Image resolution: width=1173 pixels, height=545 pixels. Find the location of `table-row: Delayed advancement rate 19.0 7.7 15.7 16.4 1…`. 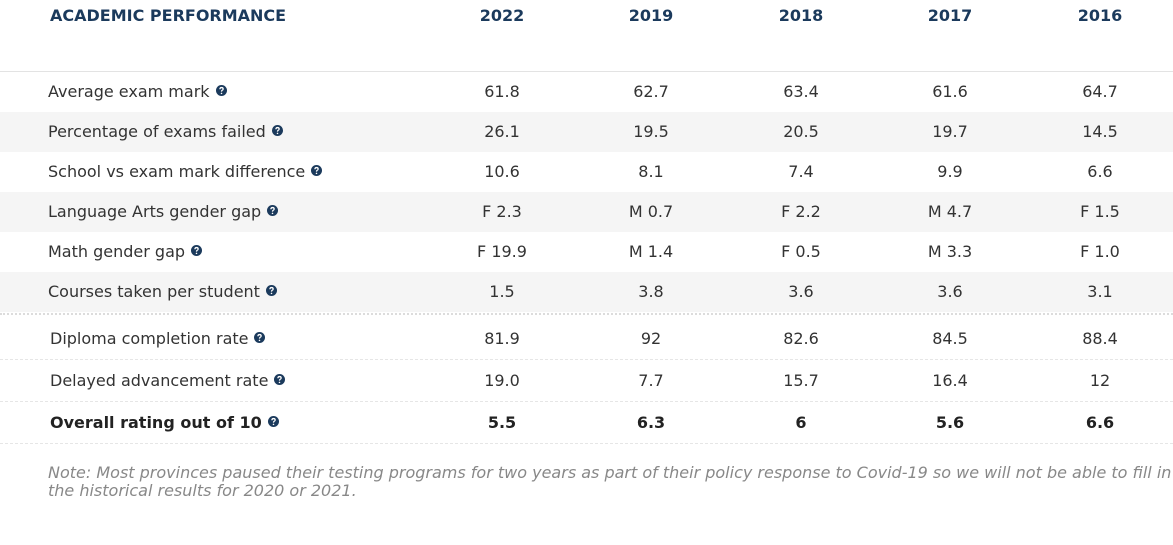

table-row: Delayed advancement rate 19.0 7.7 15.7 16.4 1… is located at coordinates (586, 381).